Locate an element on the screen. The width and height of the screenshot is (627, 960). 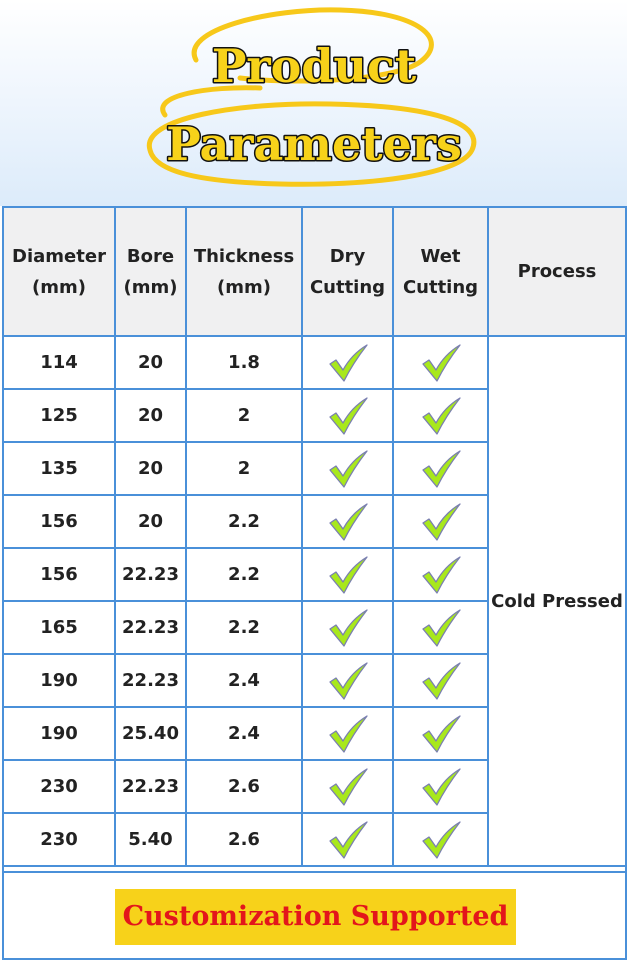
cell-diameter: 135 is located at coordinates (60, 468).